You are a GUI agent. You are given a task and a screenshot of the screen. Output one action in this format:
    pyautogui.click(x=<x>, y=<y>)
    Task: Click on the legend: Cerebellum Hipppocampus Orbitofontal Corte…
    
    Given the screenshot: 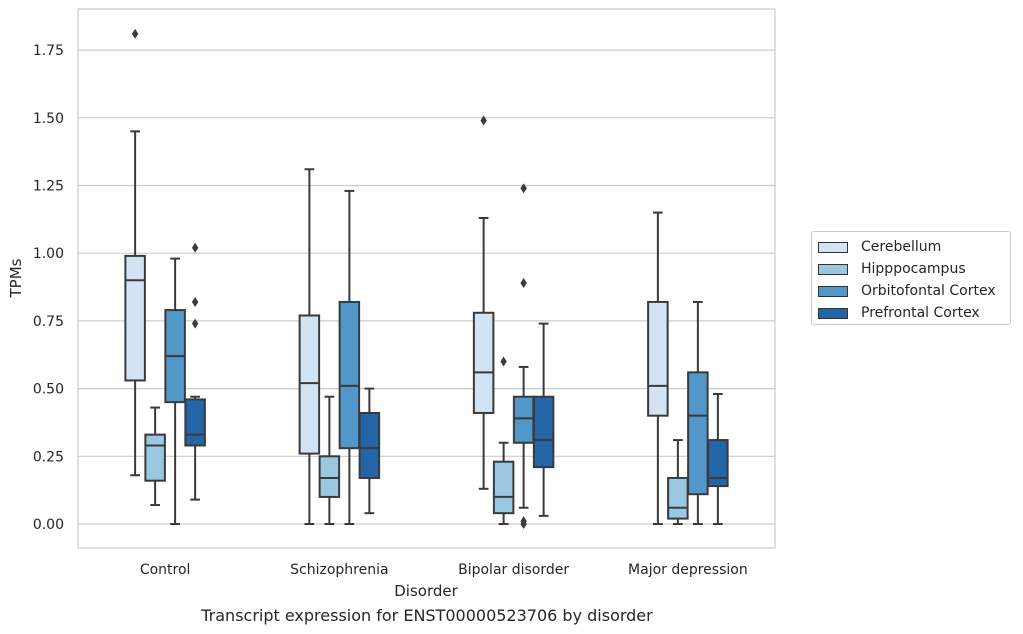 What is the action you would take?
    pyautogui.click(x=911, y=278)
    